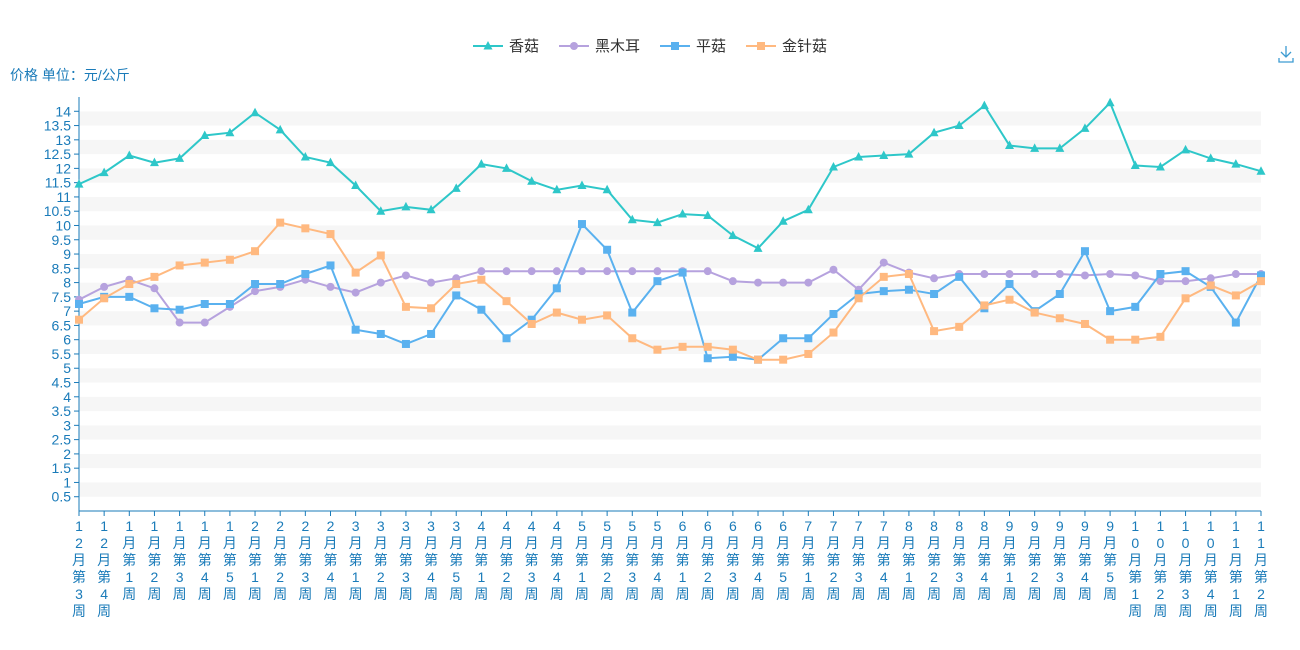 The image size is (1300, 650). What do you see at coordinates (884, 560) in the screenshot?
I see `x-tick-label: 7 月第 4 周` at bounding box center [884, 560].